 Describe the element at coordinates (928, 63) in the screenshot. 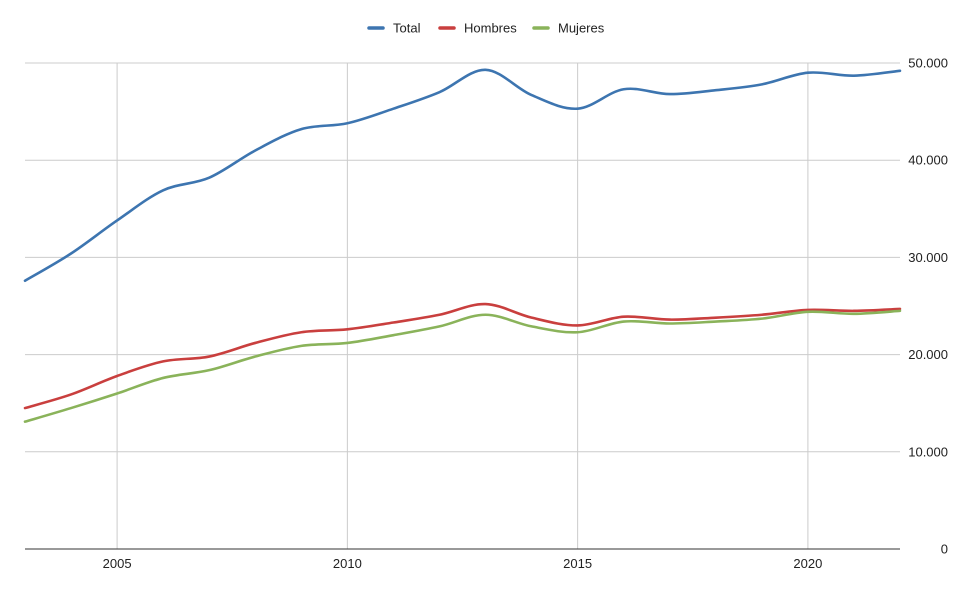

I see `y-tick-label: 50.000` at that location.